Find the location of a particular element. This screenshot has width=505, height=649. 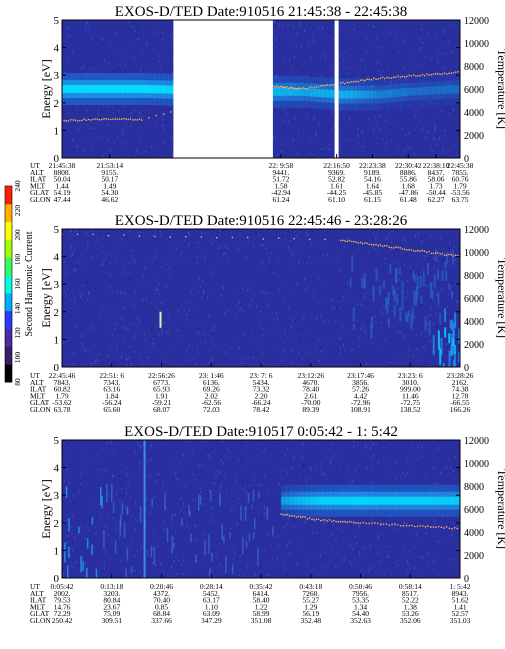

ephemeris-value: 2002. is located at coordinates (62, 593).